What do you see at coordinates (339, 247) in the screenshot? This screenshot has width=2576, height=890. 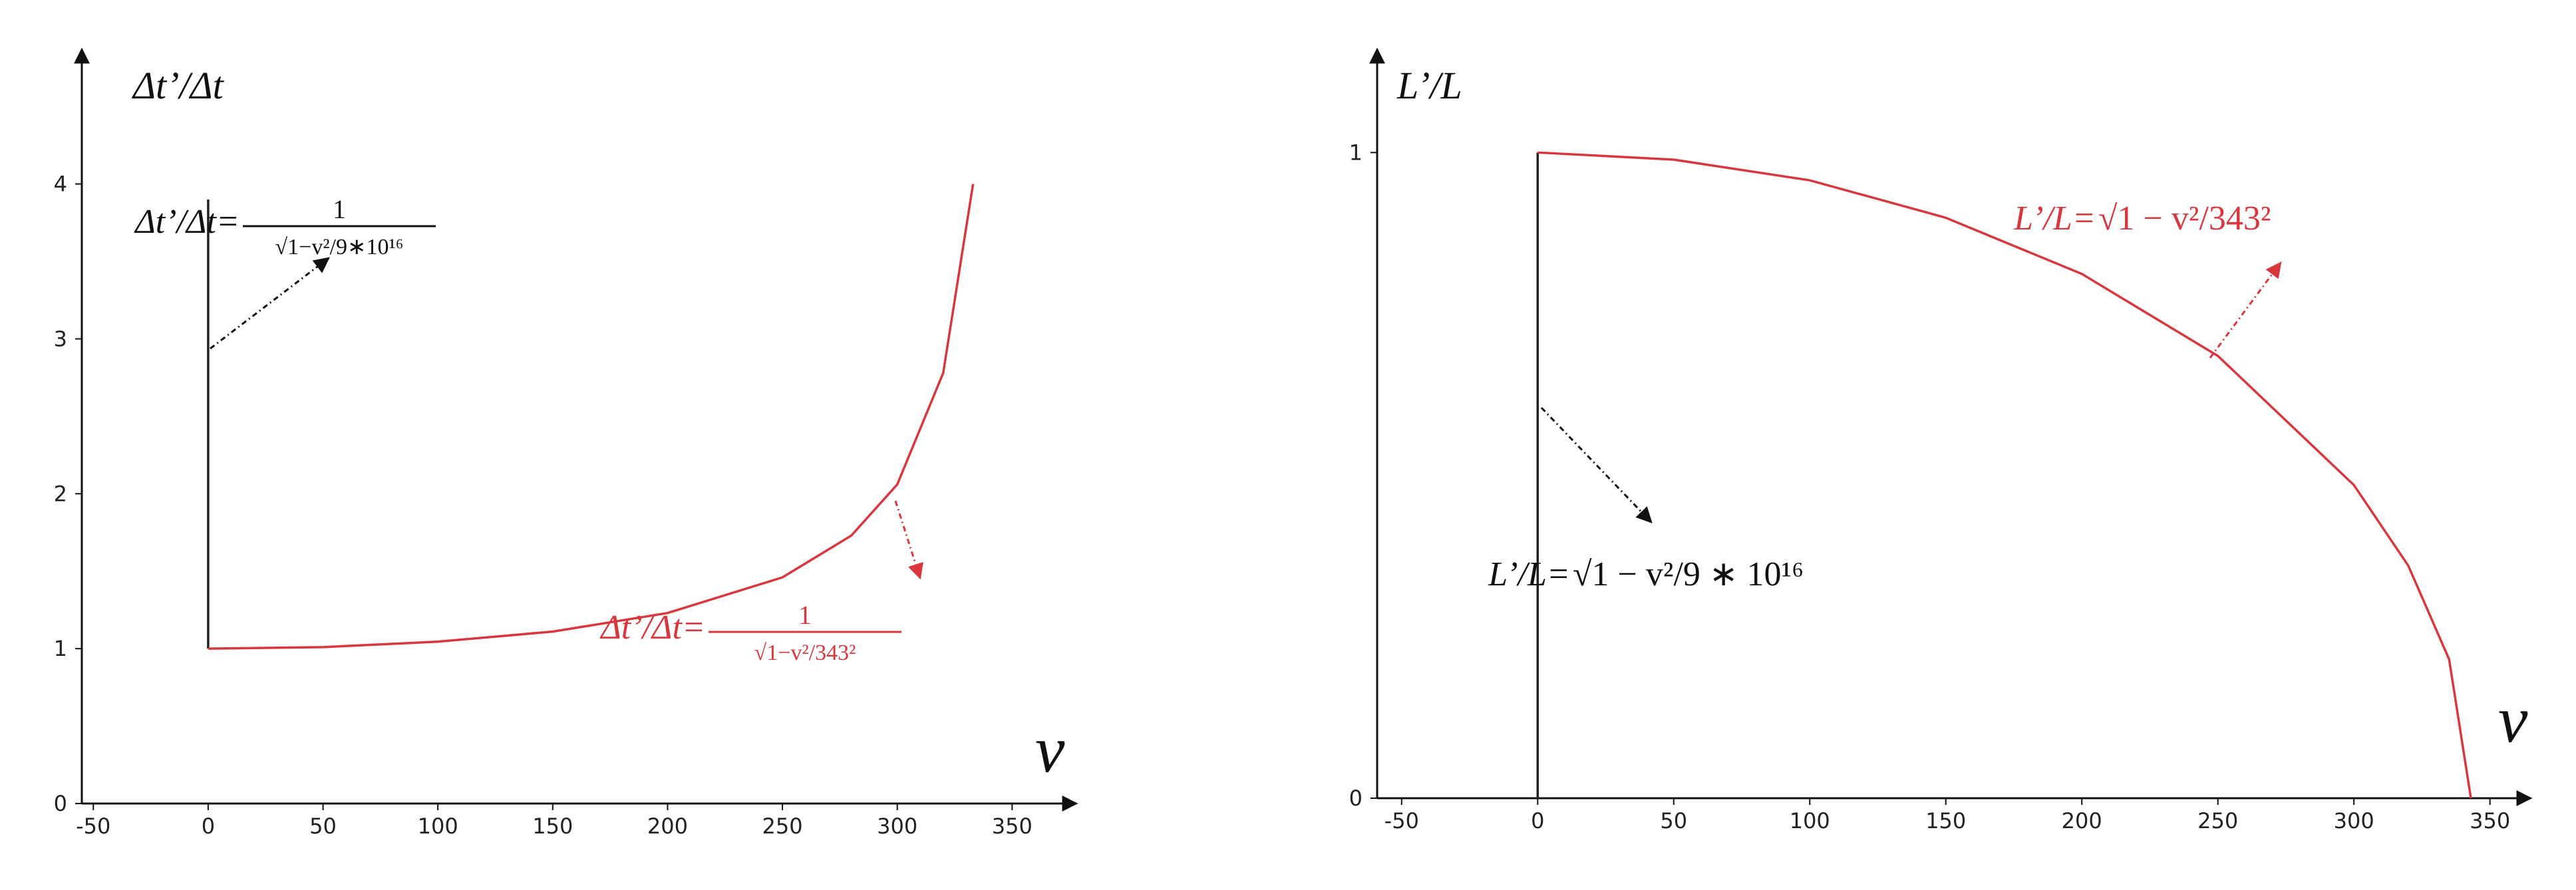 I see `formula-denominator: √1−v²/9∗10¹⁶` at bounding box center [339, 247].